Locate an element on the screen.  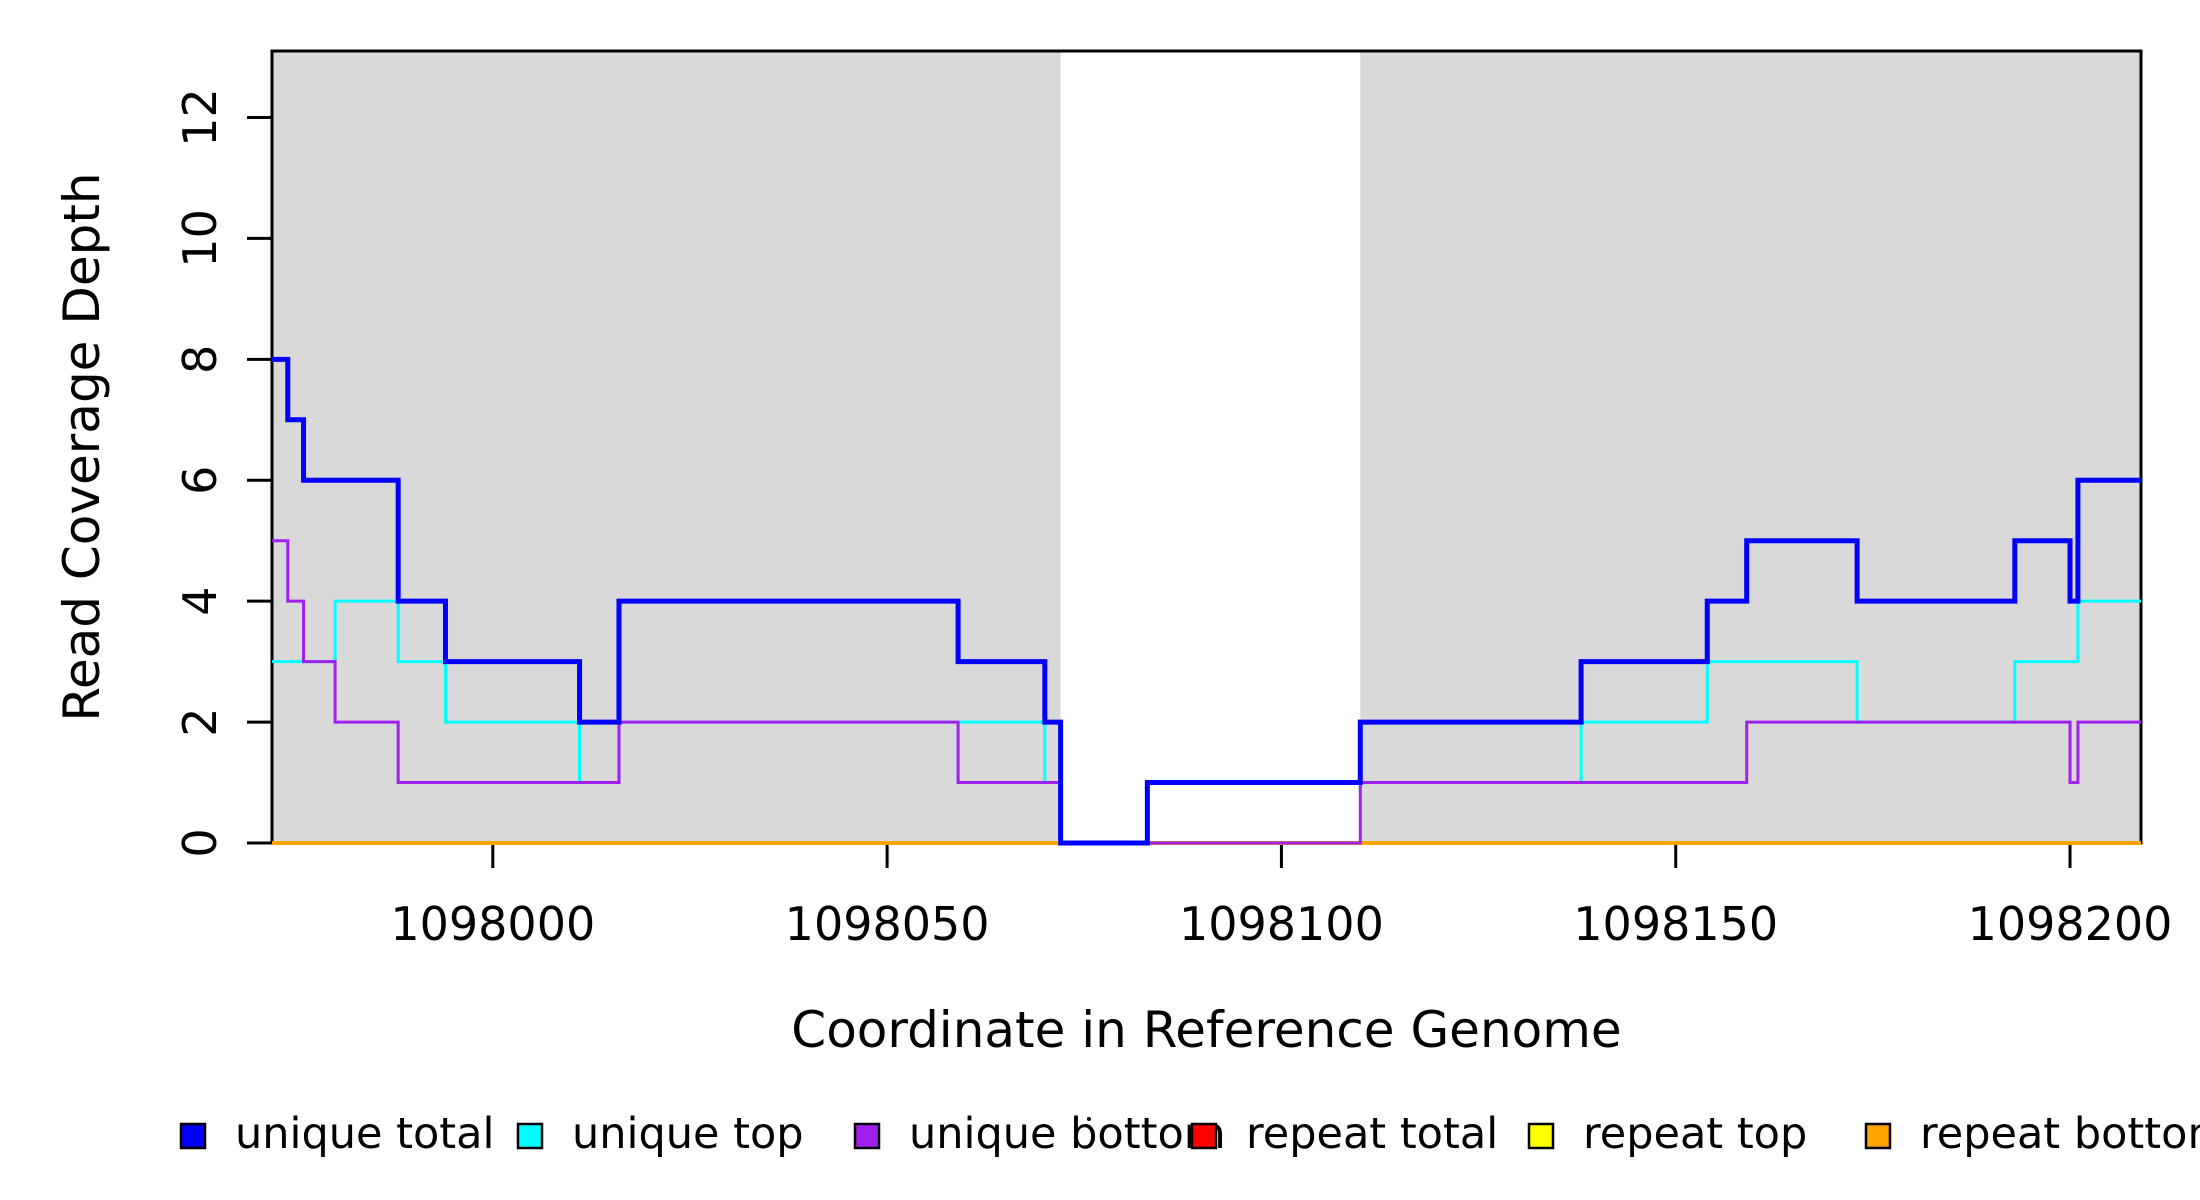
legend-artifact-dot is located at coordinates (1089, 1119).